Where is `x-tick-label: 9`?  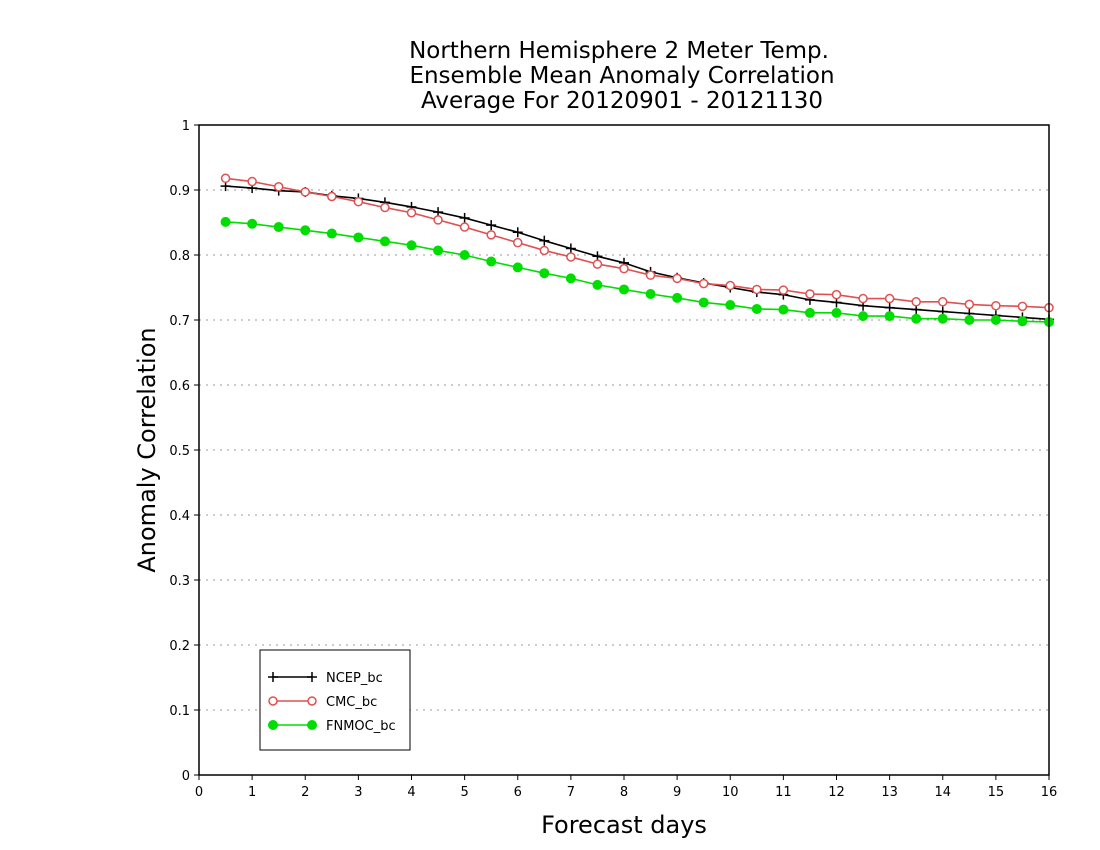
x-tick-label: 9 is located at coordinates (677, 792).